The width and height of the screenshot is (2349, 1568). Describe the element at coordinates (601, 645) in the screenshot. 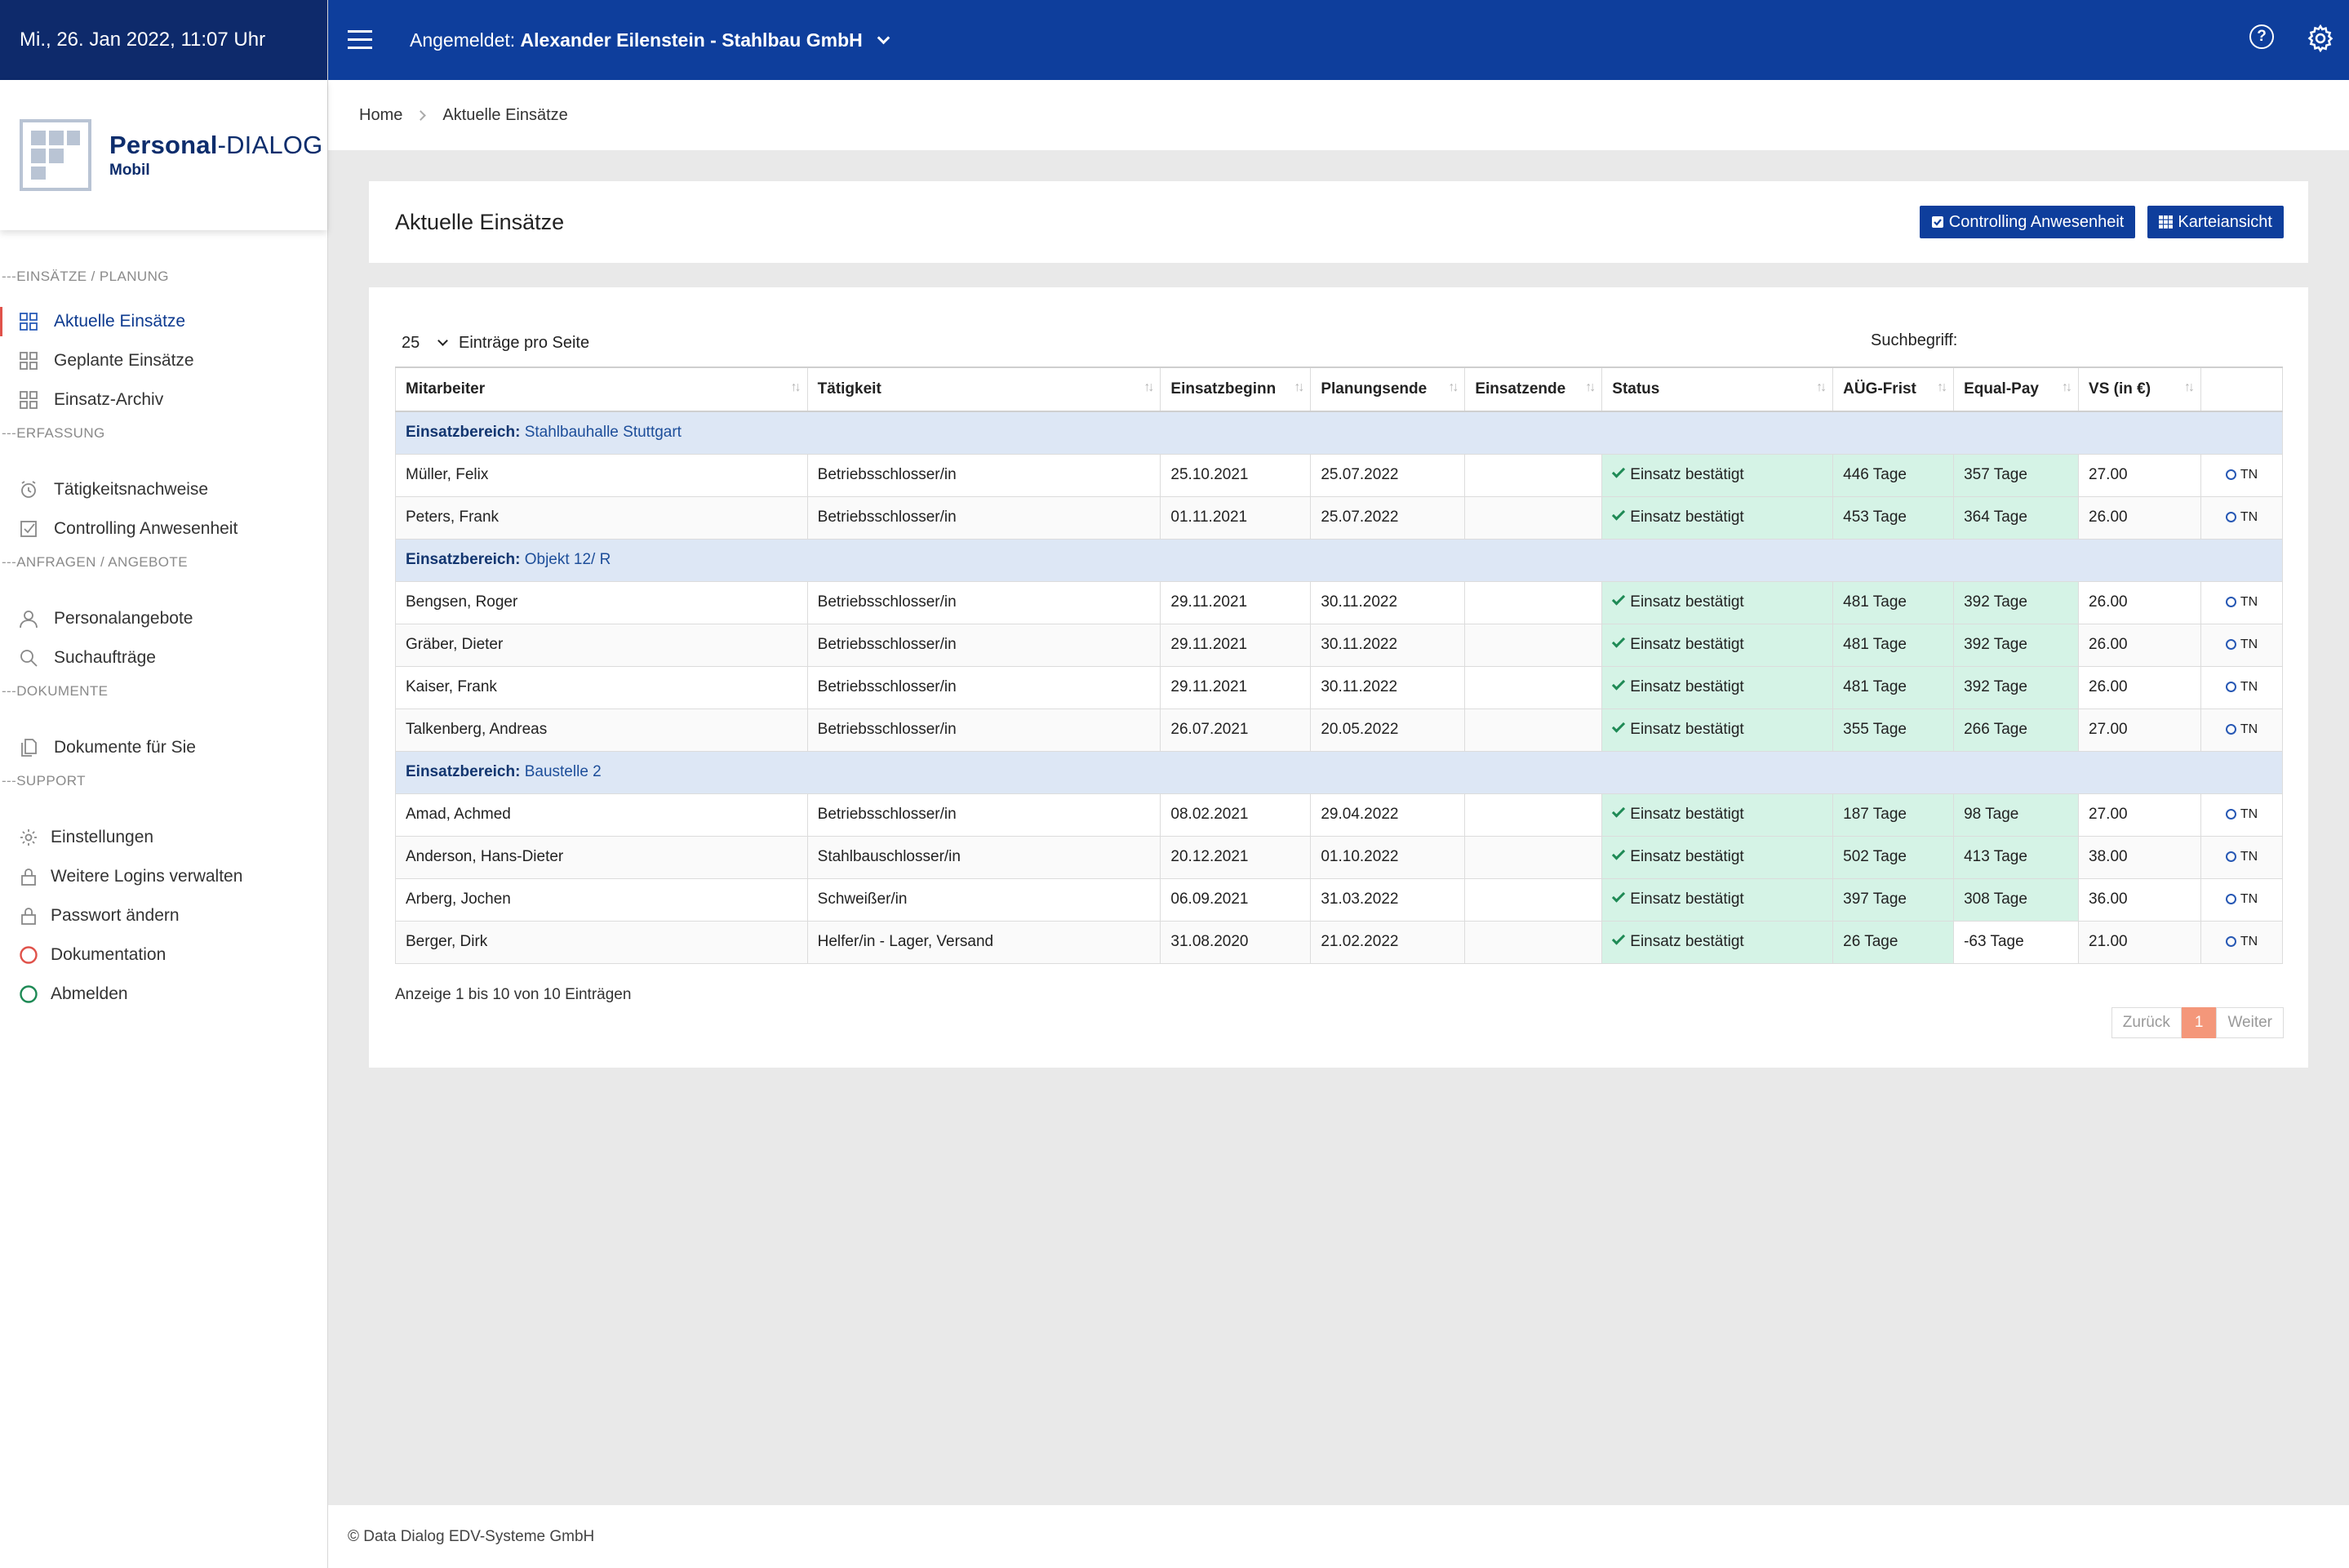

I see `employee-name-link: Gräber, Dieter` at that location.